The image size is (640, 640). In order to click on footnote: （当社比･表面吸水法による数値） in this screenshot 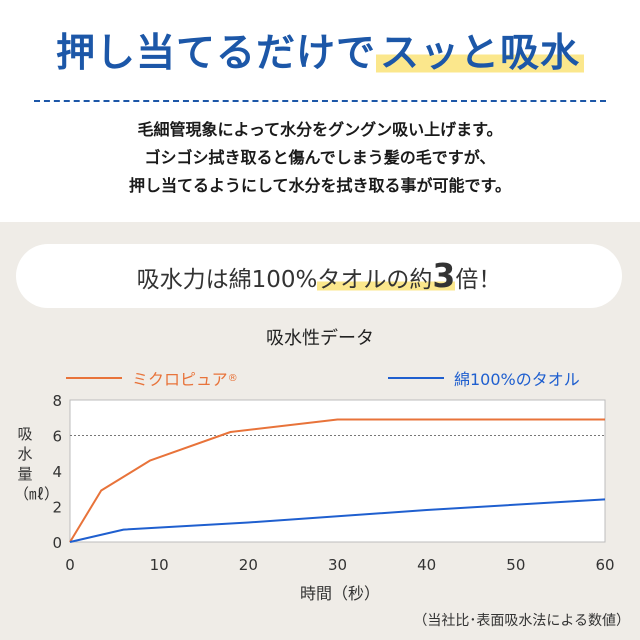, I will do `click(521, 621)`.